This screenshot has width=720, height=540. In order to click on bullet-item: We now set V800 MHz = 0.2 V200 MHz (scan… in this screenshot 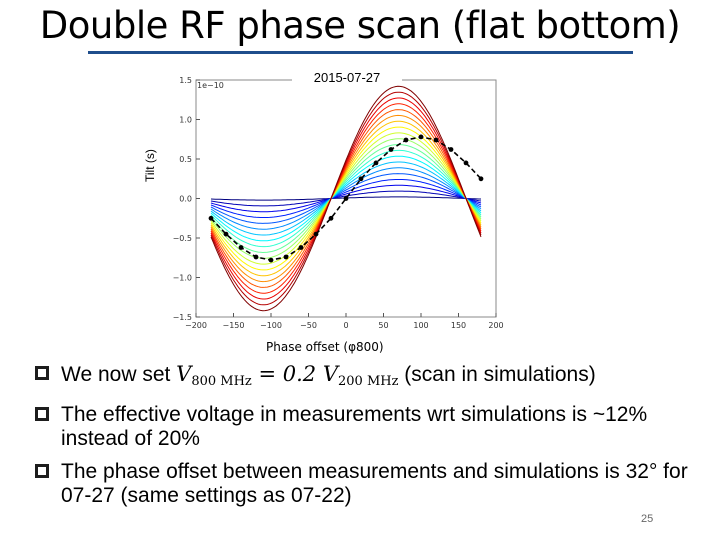, I will do `click(365, 378)`.